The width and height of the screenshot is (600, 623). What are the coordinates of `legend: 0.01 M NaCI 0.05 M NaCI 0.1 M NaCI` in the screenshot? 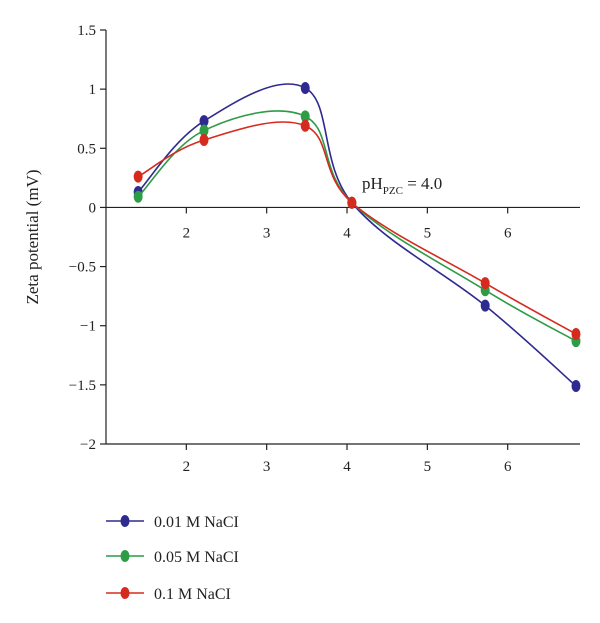 It's located at (172, 558).